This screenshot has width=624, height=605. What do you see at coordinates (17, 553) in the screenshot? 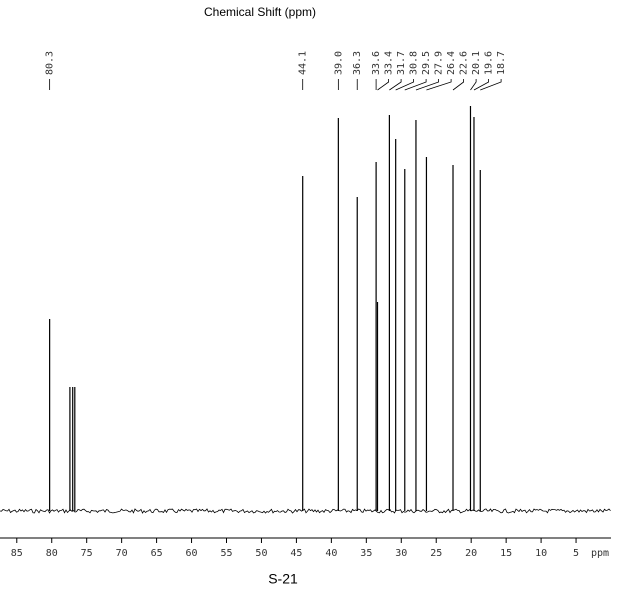
I see `x-tick-label: 85` at bounding box center [17, 553].